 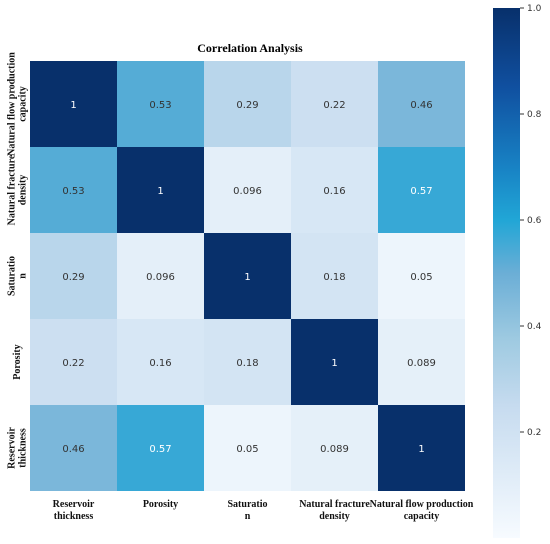 What do you see at coordinates (534, 433) in the screenshot?
I see `colorbar-tick-label: 0.2` at bounding box center [534, 433].